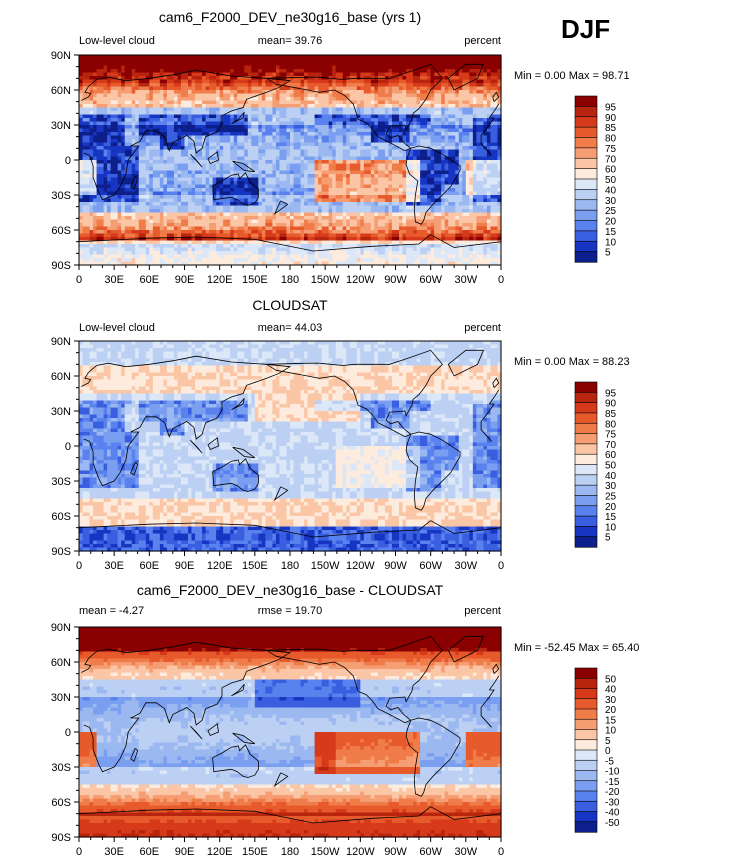 The width and height of the screenshot is (733, 864). Describe the element at coordinates (290, 41) in the screenshot. I see `center-label: mean= 39.76` at that location.